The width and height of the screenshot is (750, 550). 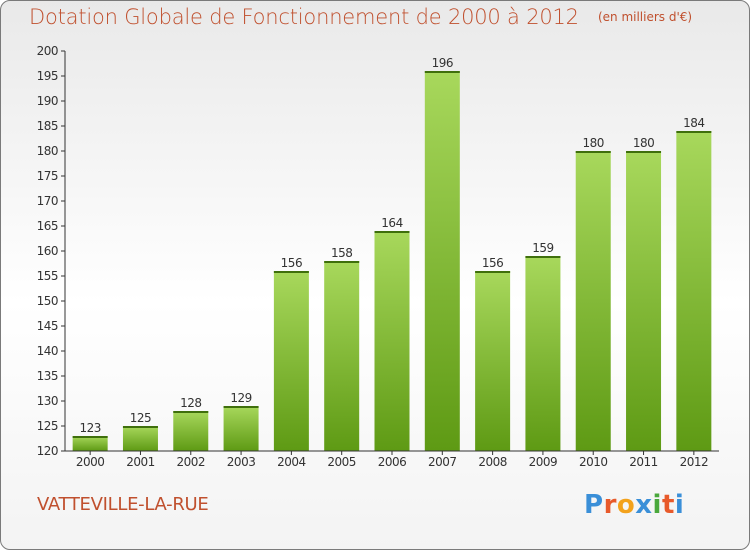 I want to click on x-tick-label: 2005, so click(x=341, y=462).